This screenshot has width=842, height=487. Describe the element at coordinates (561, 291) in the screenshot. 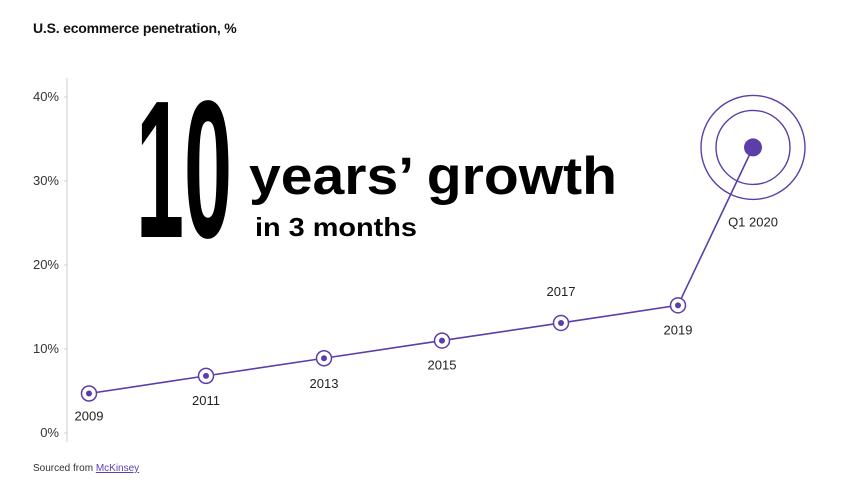

I see `point-label: 2017` at that location.